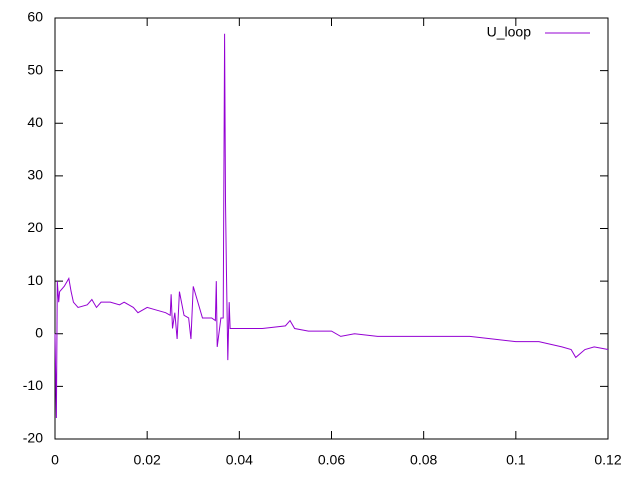 The height and width of the screenshot is (480, 640). What do you see at coordinates (239, 460) in the screenshot?
I see `x-tick-label: 0.04` at bounding box center [239, 460].